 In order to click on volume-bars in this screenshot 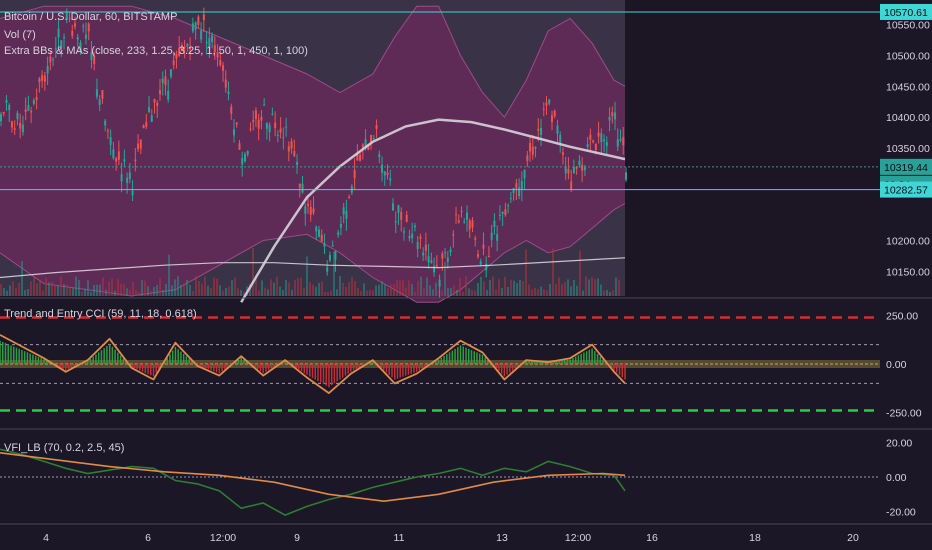, I will do `click(310, 271)`.